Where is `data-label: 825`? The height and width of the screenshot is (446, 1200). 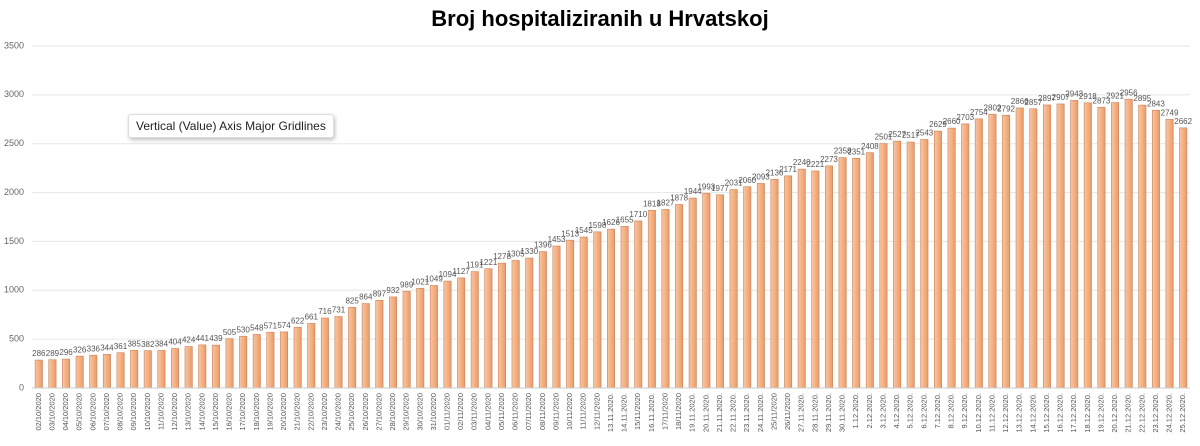
data-label: 825 is located at coordinates (352, 300).